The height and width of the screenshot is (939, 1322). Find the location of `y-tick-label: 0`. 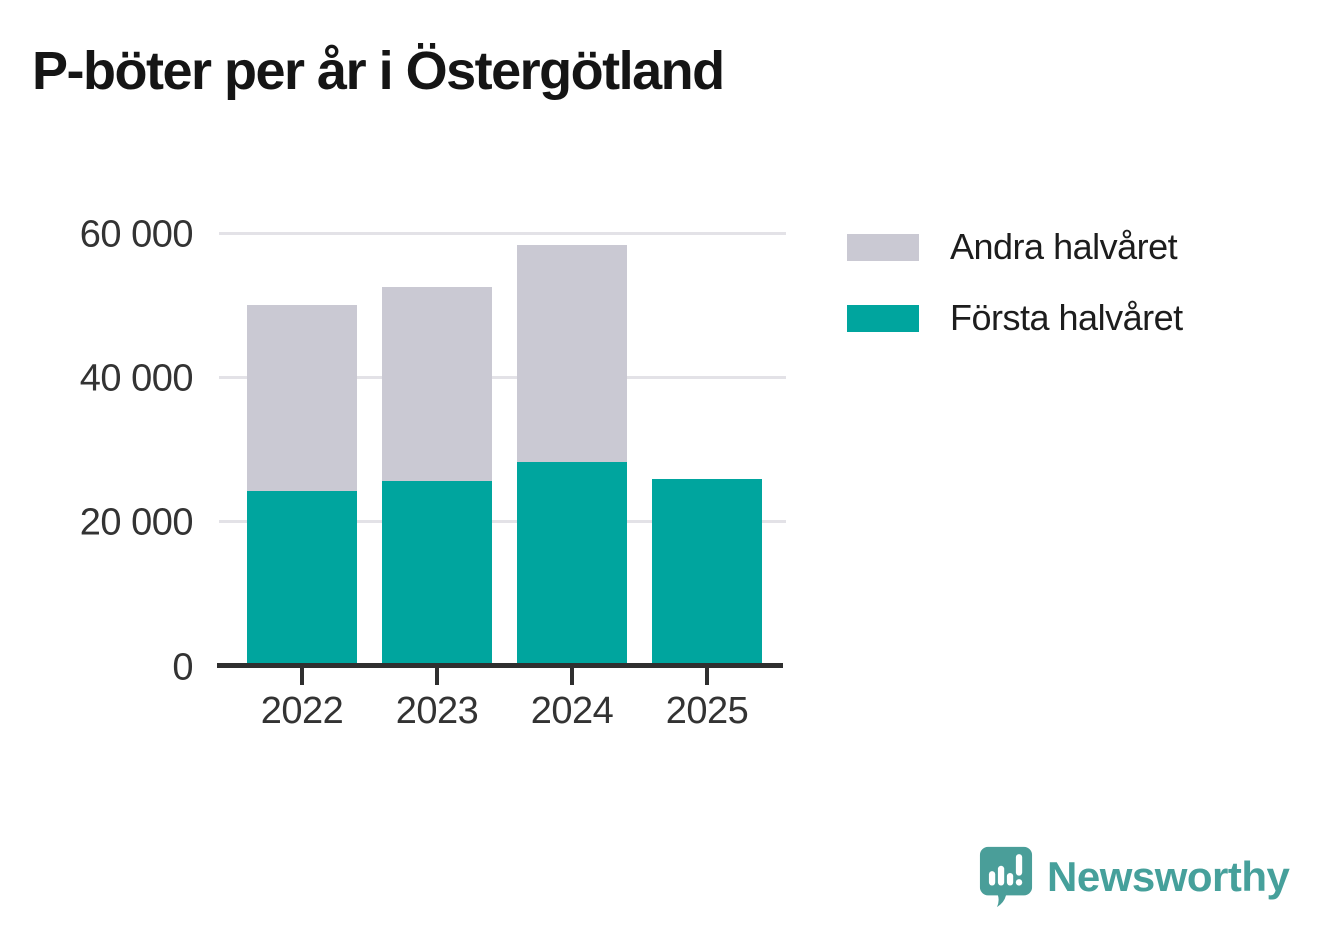

y-tick-label: 0 is located at coordinates (182, 667).